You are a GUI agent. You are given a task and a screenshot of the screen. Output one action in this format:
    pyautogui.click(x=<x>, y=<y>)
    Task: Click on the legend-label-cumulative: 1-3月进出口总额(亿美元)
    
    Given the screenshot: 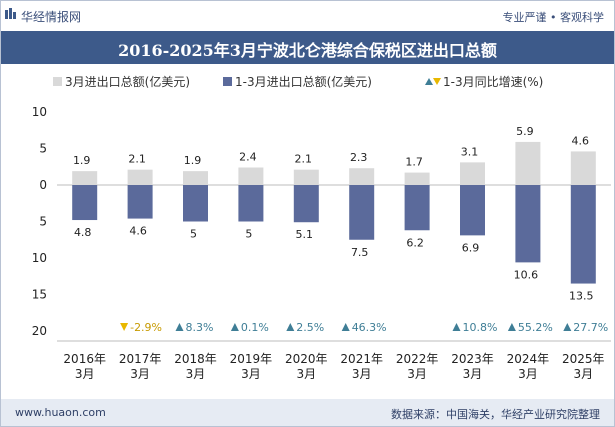 What is the action you would take?
    pyautogui.click(x=303, y=82)
    